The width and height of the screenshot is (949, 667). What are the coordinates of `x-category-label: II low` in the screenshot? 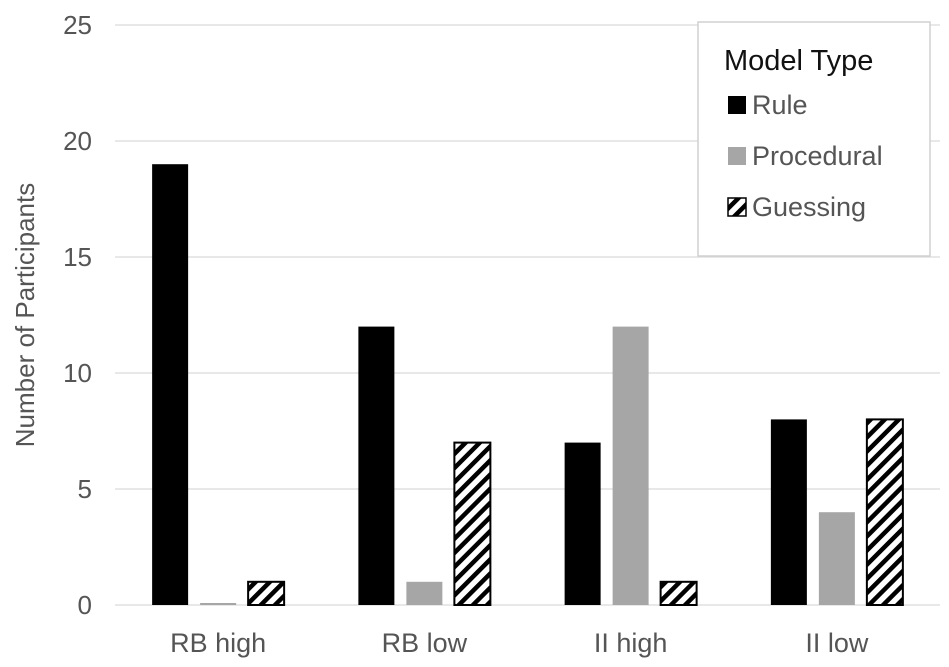 It's located at (837, 643).